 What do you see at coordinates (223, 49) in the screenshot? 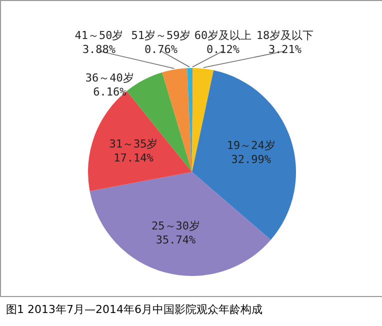
I see `data-label: 0.12%` at bounding box center [223, 49].